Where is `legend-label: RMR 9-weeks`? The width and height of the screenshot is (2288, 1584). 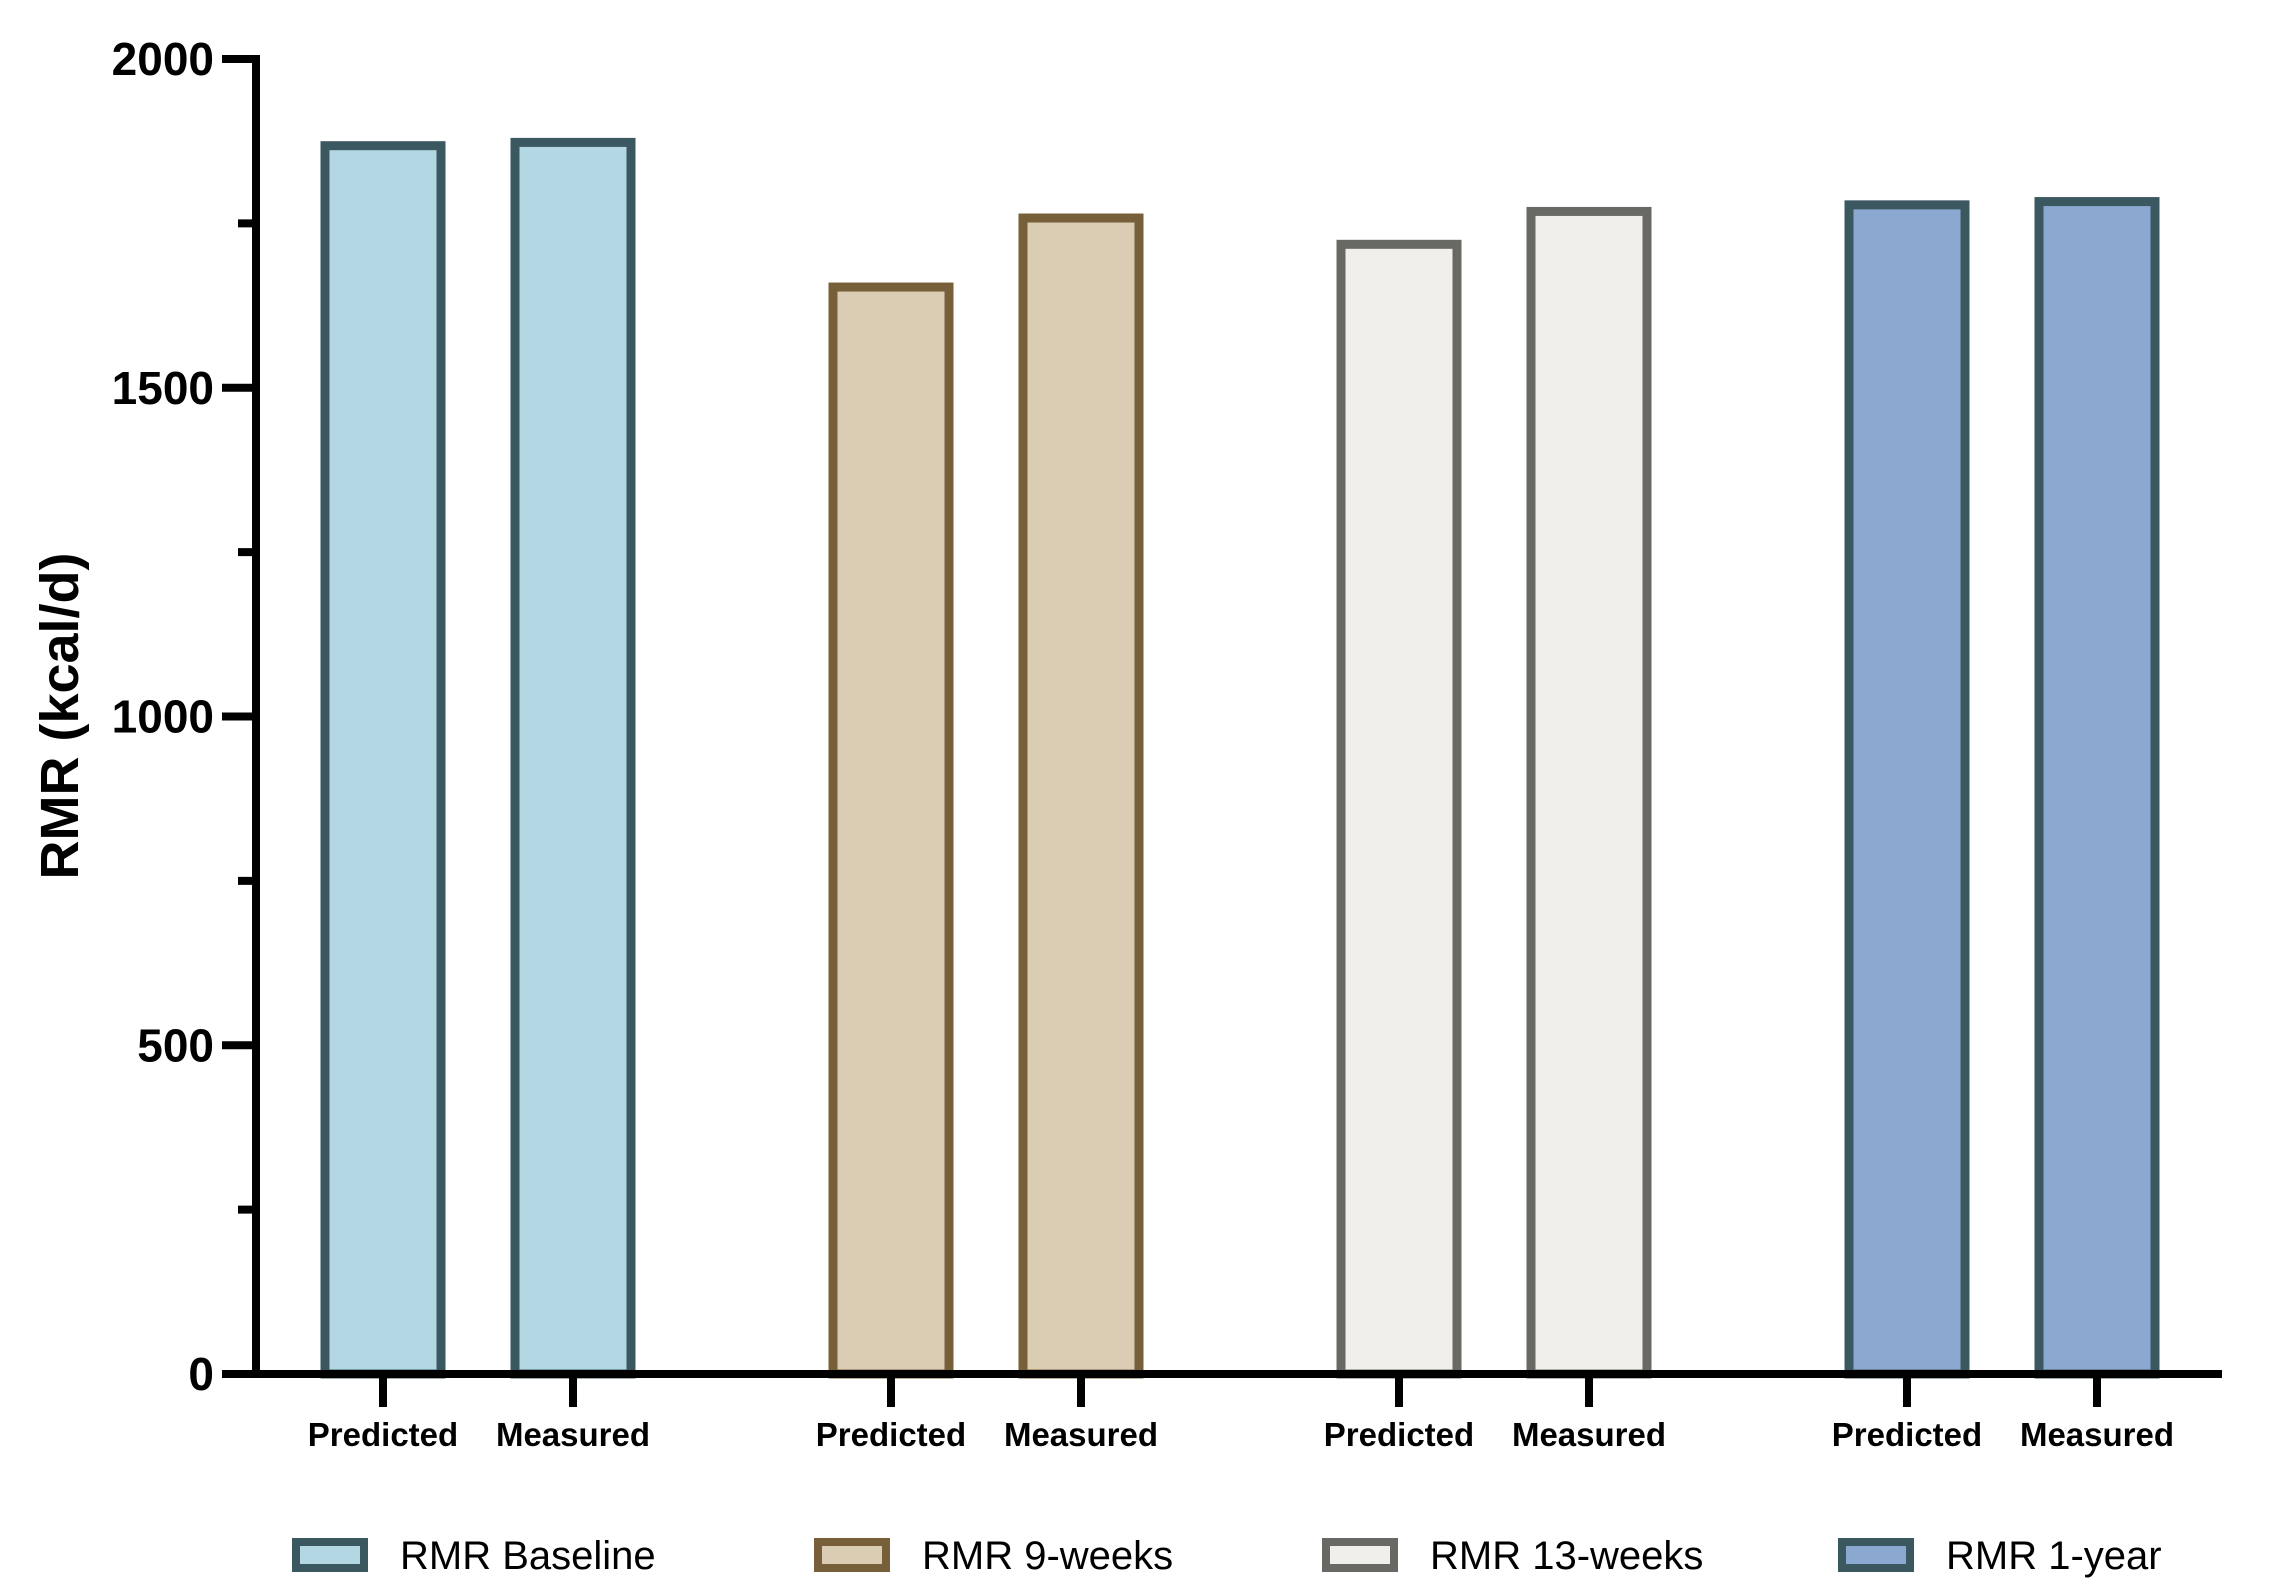
legend-label: RMR 9-weeks is located at coordinates (1047, 1556).